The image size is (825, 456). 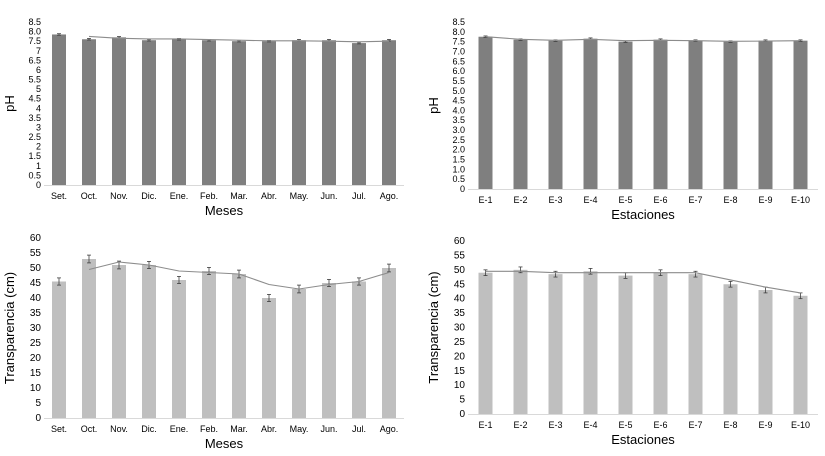 I want to click on y-tick-label: 7.0, so click(x=458, y=51).